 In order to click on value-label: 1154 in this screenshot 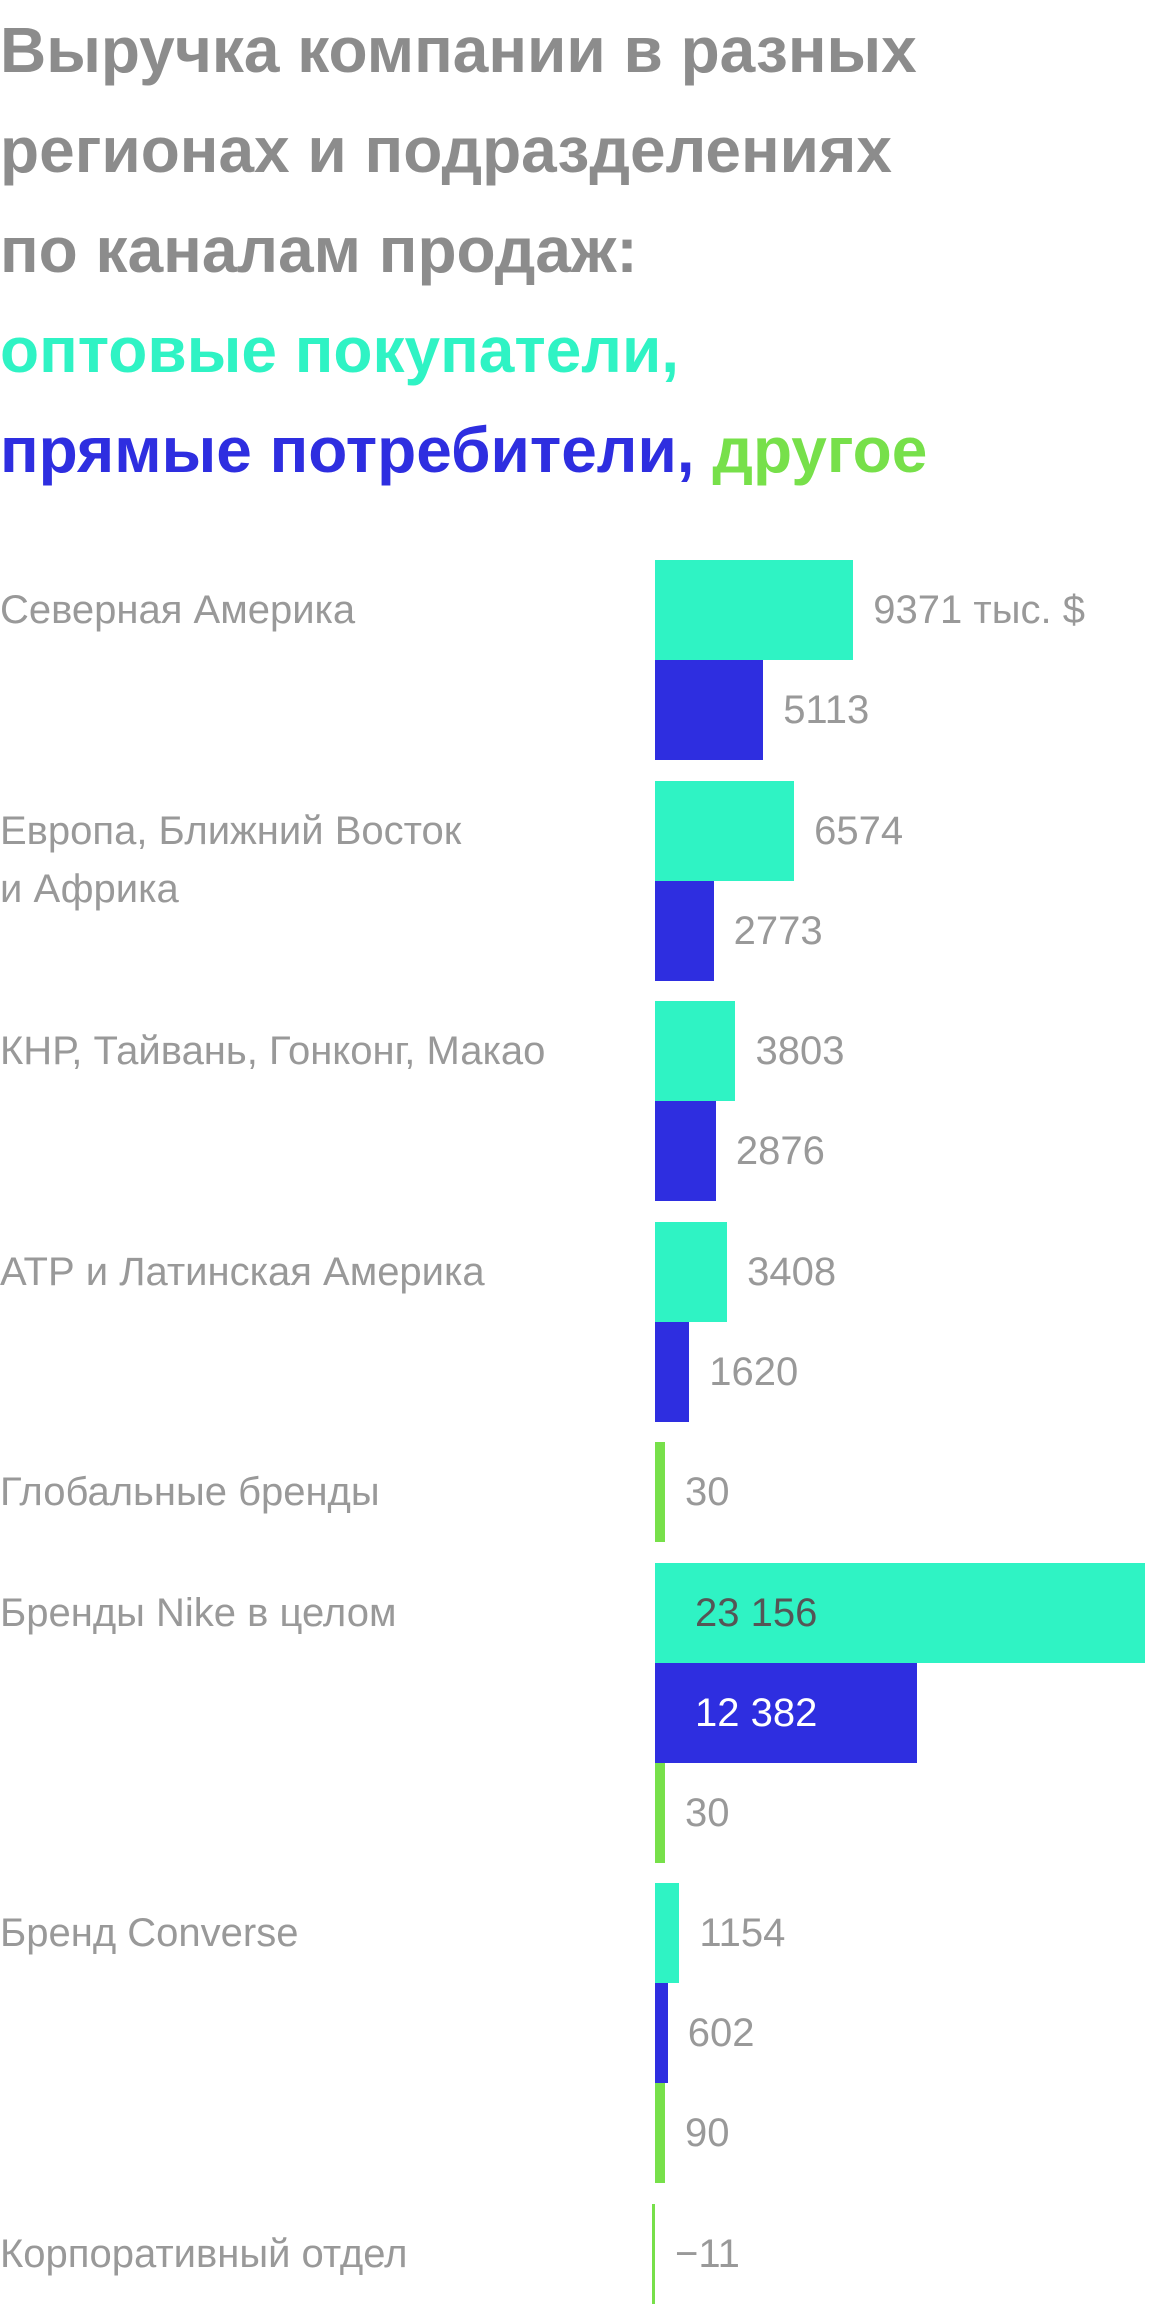, I will do `click(742, 1933)`.